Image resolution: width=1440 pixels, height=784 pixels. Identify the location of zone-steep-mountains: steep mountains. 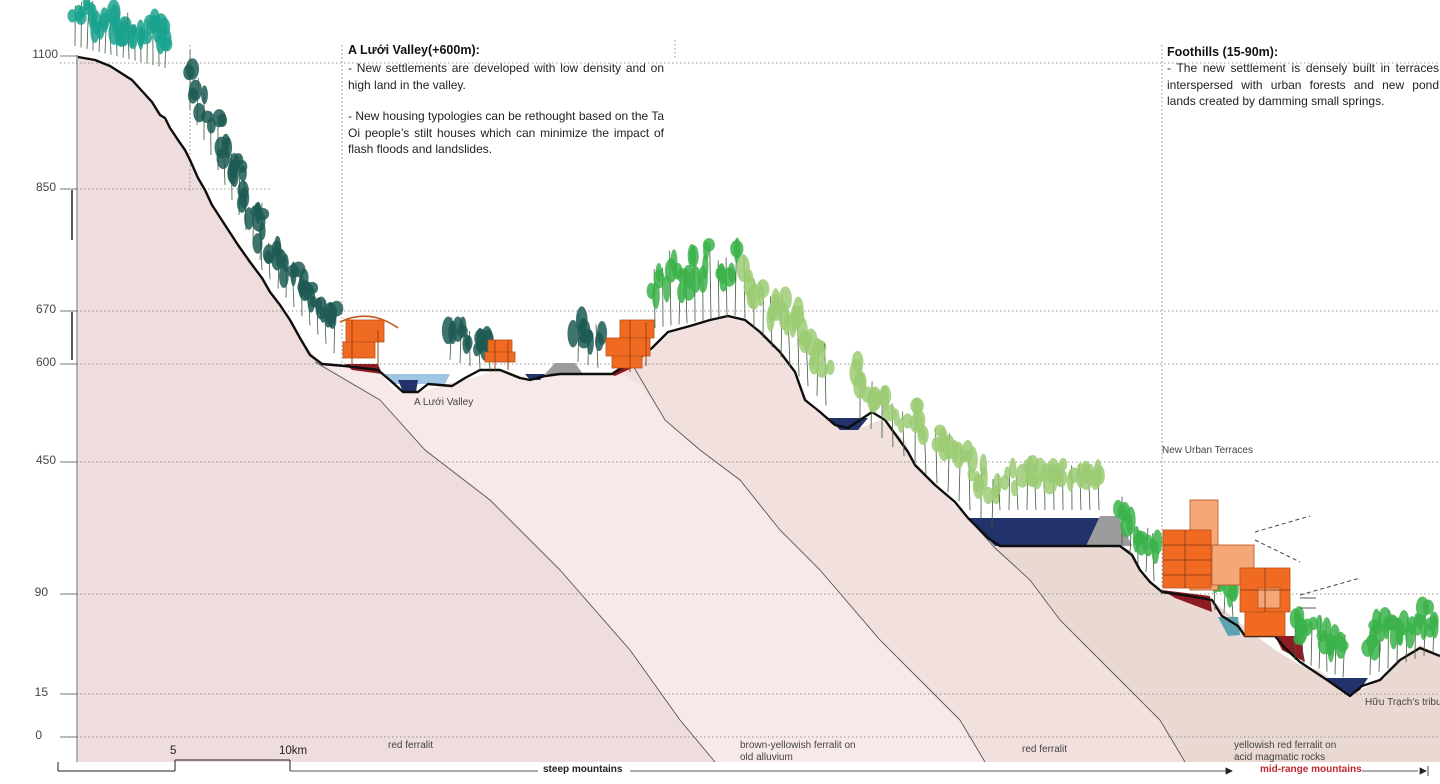
(582, 769).